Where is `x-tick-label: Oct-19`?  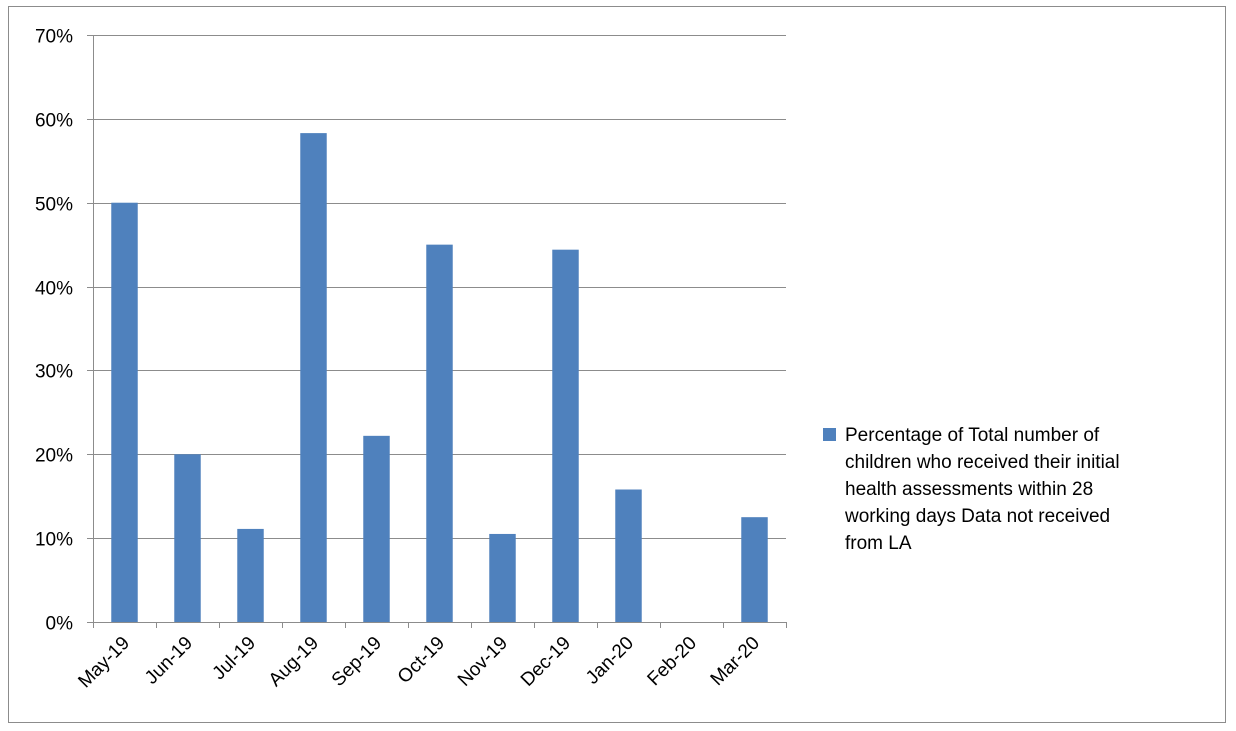
x-tick-label: Oct-19 is located at coordinates (421, 660).